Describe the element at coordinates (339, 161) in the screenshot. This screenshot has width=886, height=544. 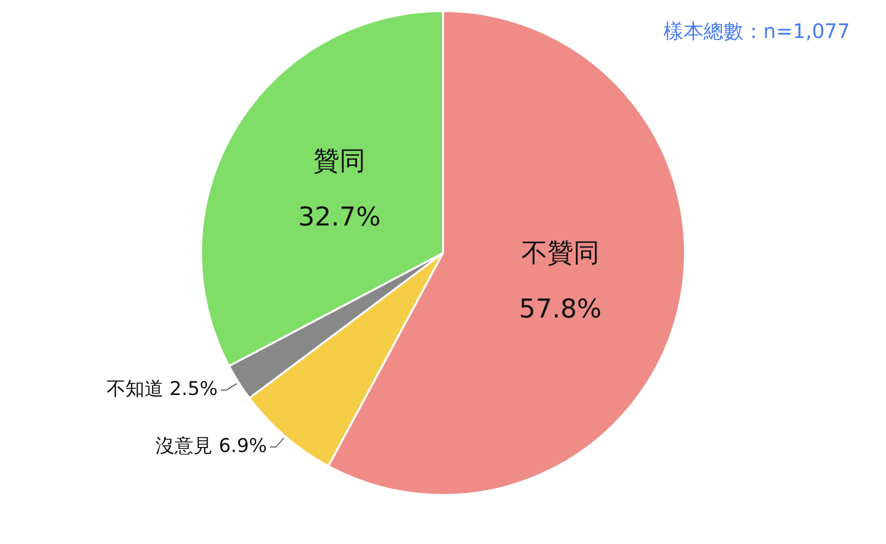
I see `slice-label: 贊同` at that location.